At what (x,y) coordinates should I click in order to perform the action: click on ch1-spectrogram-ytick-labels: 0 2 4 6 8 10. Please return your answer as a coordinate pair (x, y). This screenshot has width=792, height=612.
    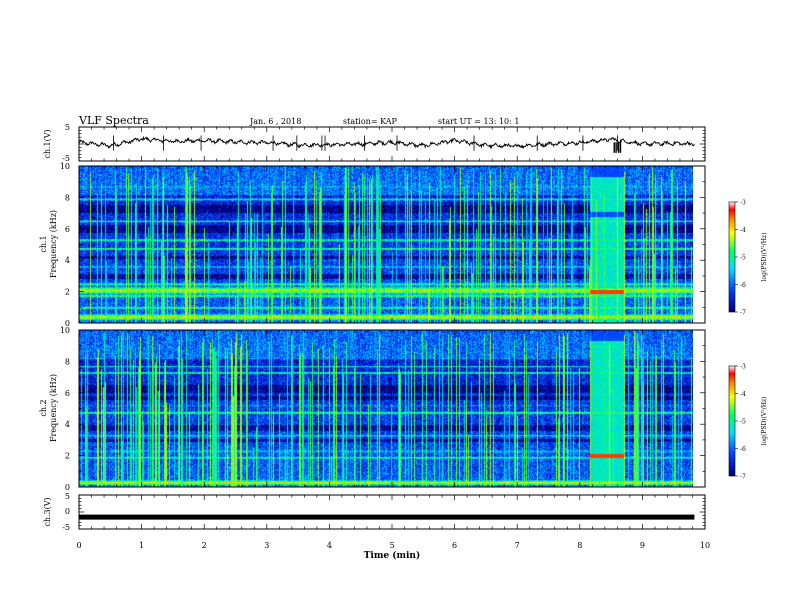
    Looking at the image, I should click on (65, 245).